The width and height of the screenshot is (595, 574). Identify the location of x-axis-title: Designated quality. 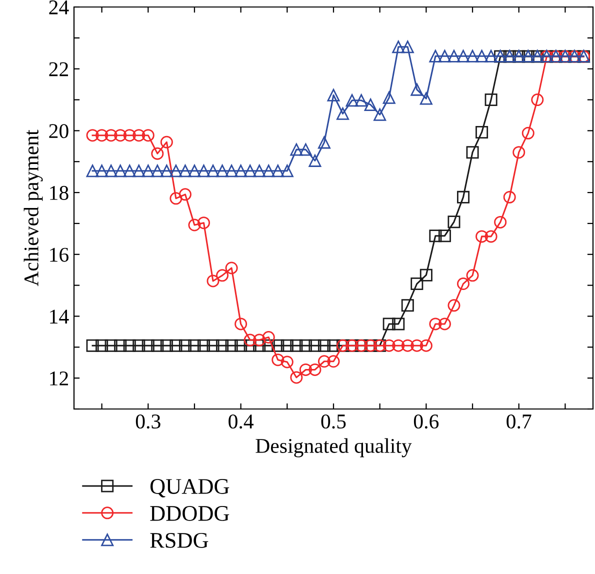
(334, 448).